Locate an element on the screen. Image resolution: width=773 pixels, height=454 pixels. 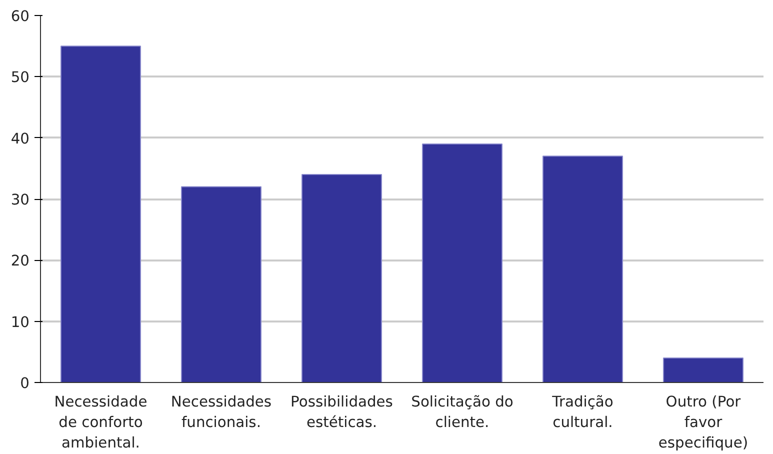
y-tick-label: 60 is located at coordinates (20, 16).